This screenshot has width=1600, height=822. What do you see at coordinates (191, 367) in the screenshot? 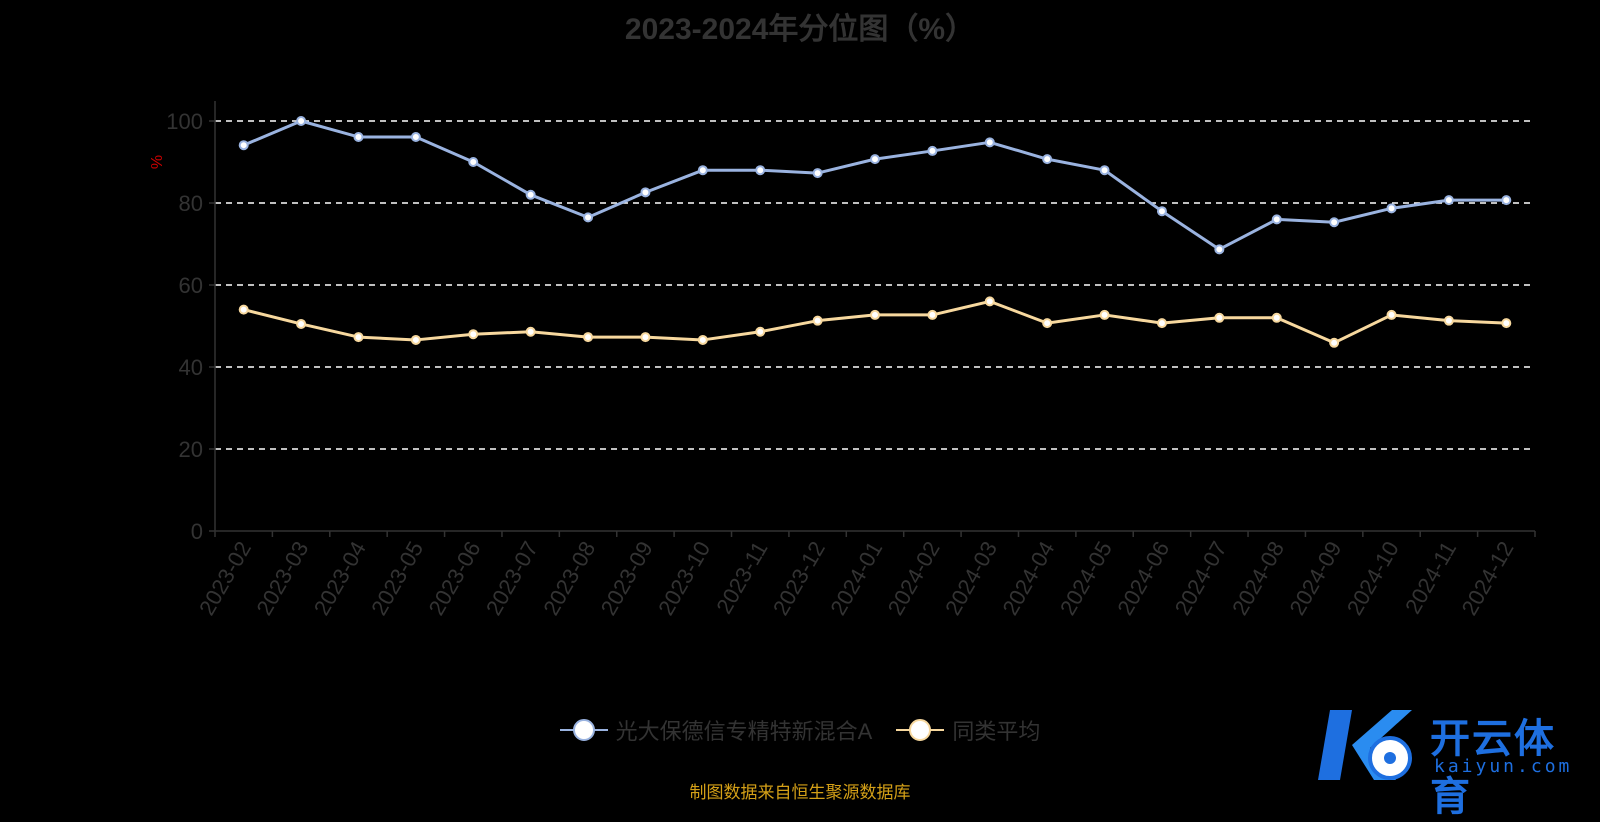
I see `y-tick-label: 40` at bounding box center [191, 367].